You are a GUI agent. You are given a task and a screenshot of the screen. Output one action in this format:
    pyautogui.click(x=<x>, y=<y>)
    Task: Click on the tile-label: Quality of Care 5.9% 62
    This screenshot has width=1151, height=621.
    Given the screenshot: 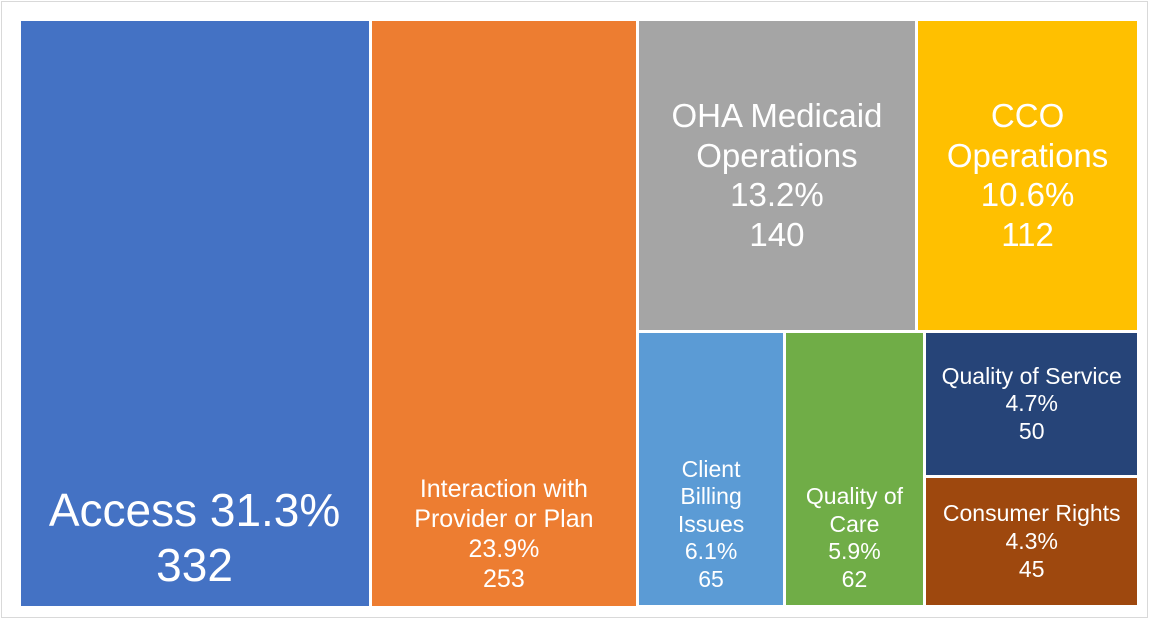 What is the action you would take?
    pyautogui.click(x=854, y=538)
    